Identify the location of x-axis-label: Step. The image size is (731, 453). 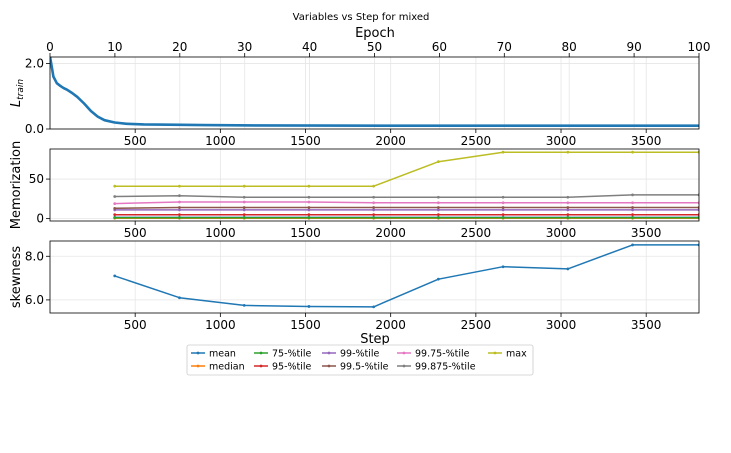
(375, 339).